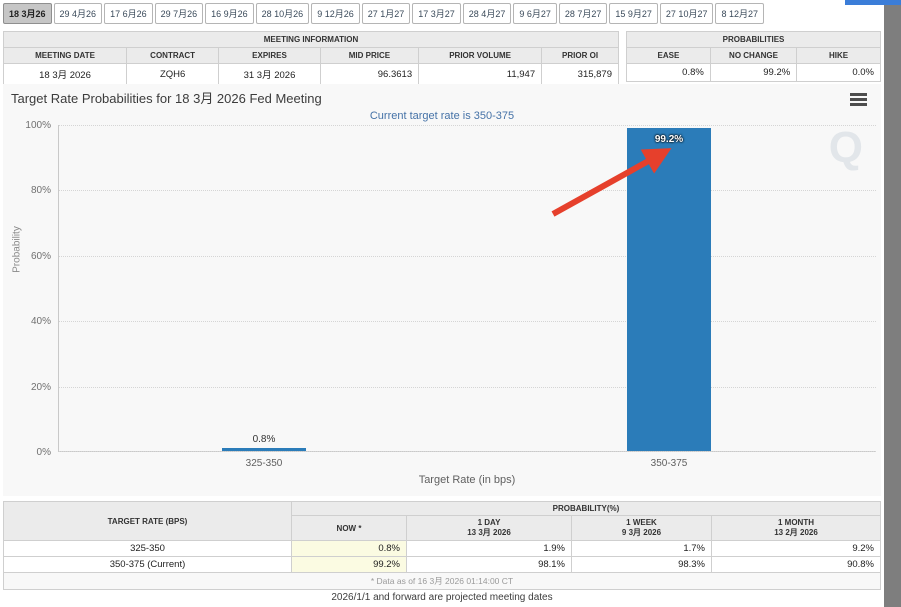 This screenshot has height=607, width=901. Describe the element at coordinates (489, 548) in the screenshot. I see `row0-1-day: 1.9%` at that location.